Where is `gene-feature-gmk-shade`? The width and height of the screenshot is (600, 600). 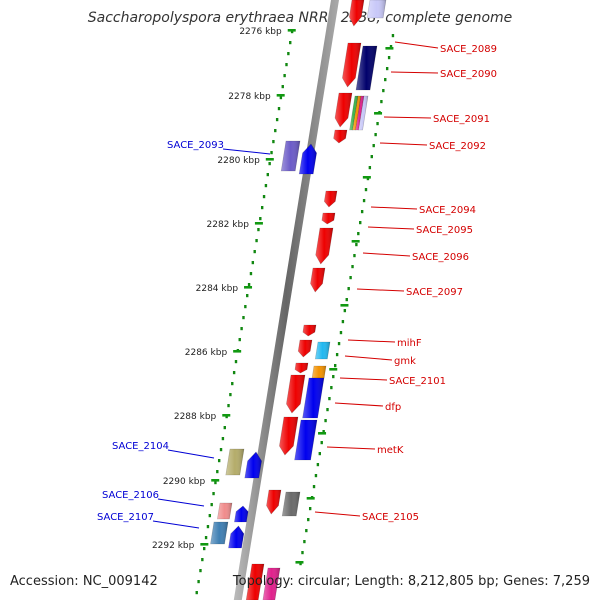
gene-feature-gmk-shade is located at coordinates (322, 350).